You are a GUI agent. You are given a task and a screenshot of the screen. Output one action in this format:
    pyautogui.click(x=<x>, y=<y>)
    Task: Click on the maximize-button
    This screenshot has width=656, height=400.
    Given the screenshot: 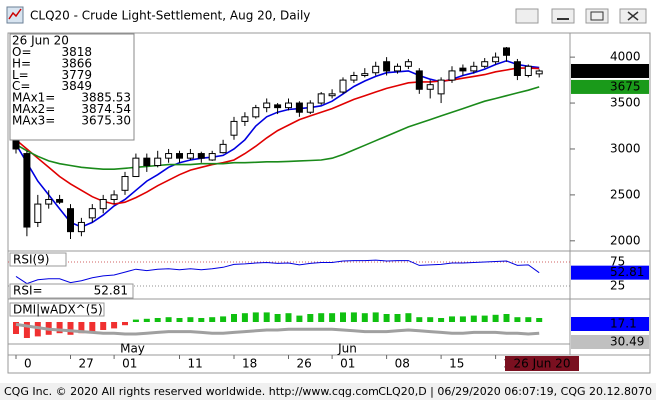 What is the action you would take?
    pyautogui.click(x=597, y=16)
    